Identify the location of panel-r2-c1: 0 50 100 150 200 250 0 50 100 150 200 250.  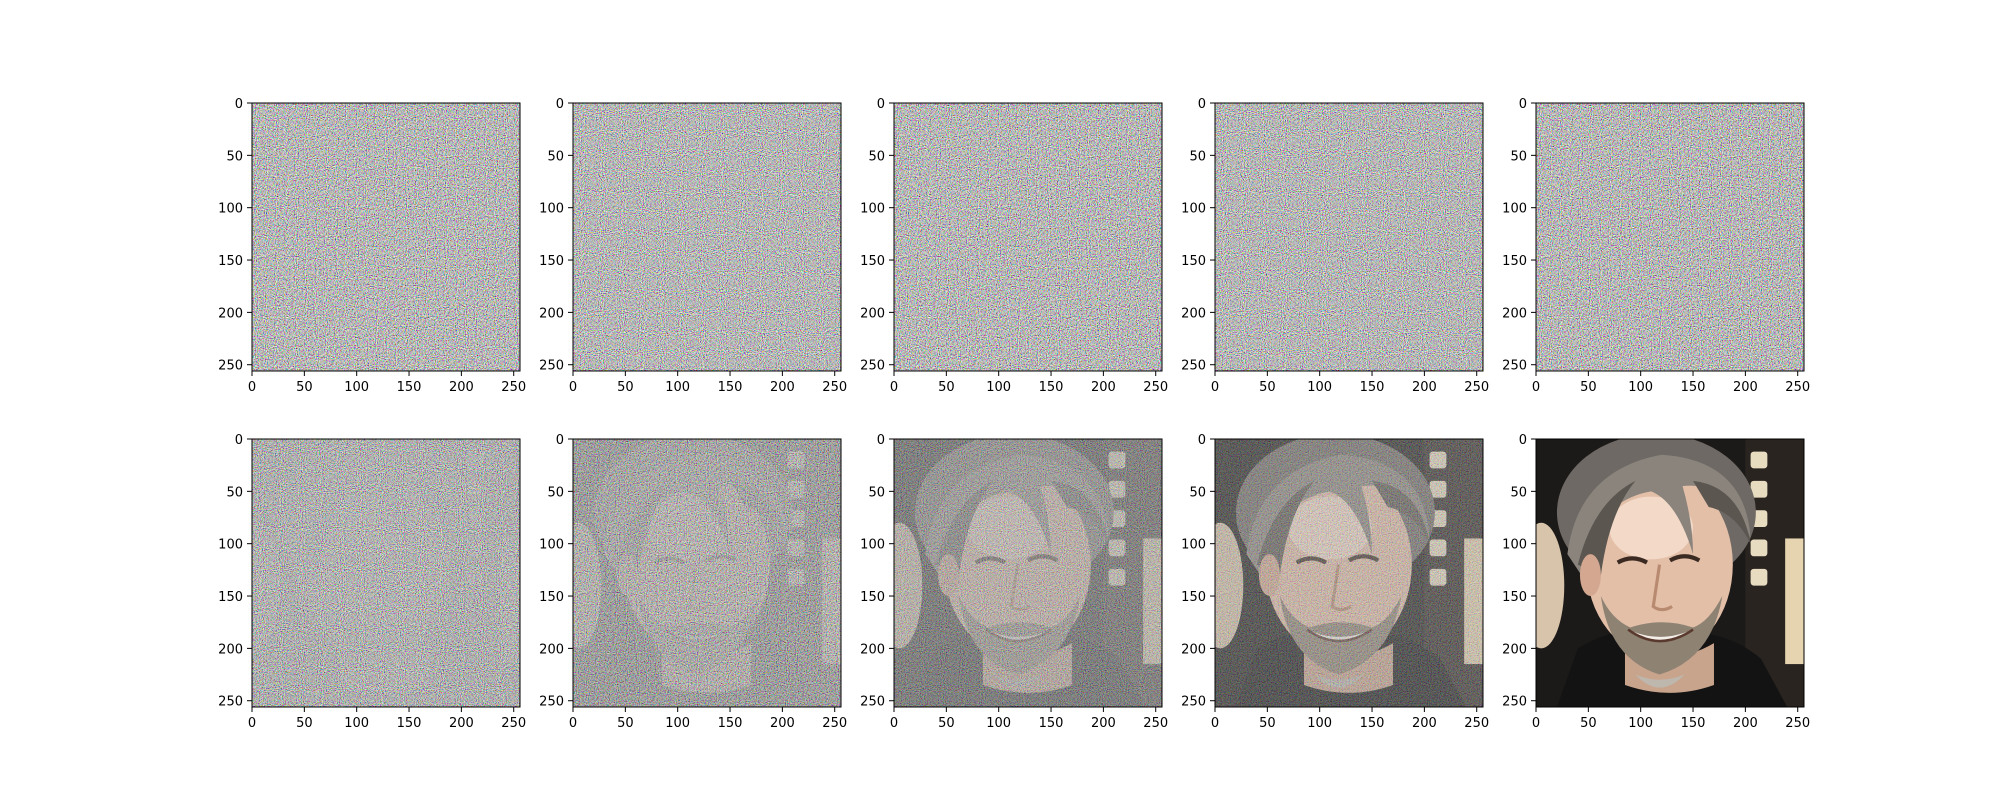
(372, 582).